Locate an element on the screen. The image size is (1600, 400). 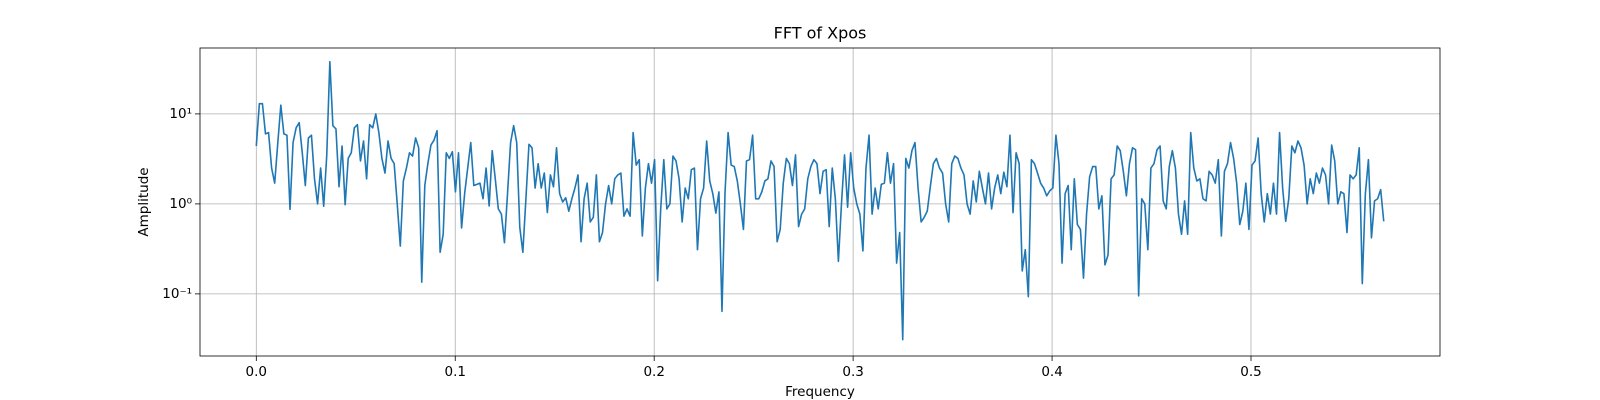
y-tick-label: 10⁻¹ is located at coordinates (177, 294).